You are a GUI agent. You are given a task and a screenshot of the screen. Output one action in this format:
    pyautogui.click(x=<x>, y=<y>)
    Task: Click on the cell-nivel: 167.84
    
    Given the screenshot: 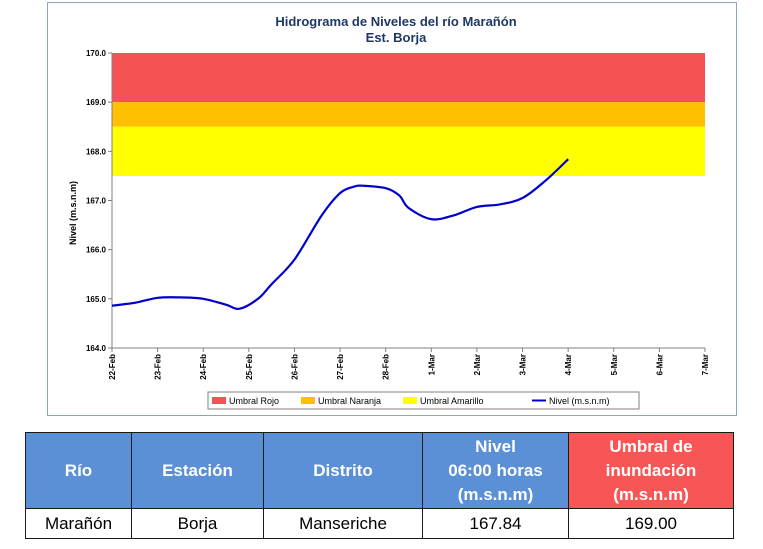 What is the action you would take?
    pyautogui.click(x=495, y=523)
    